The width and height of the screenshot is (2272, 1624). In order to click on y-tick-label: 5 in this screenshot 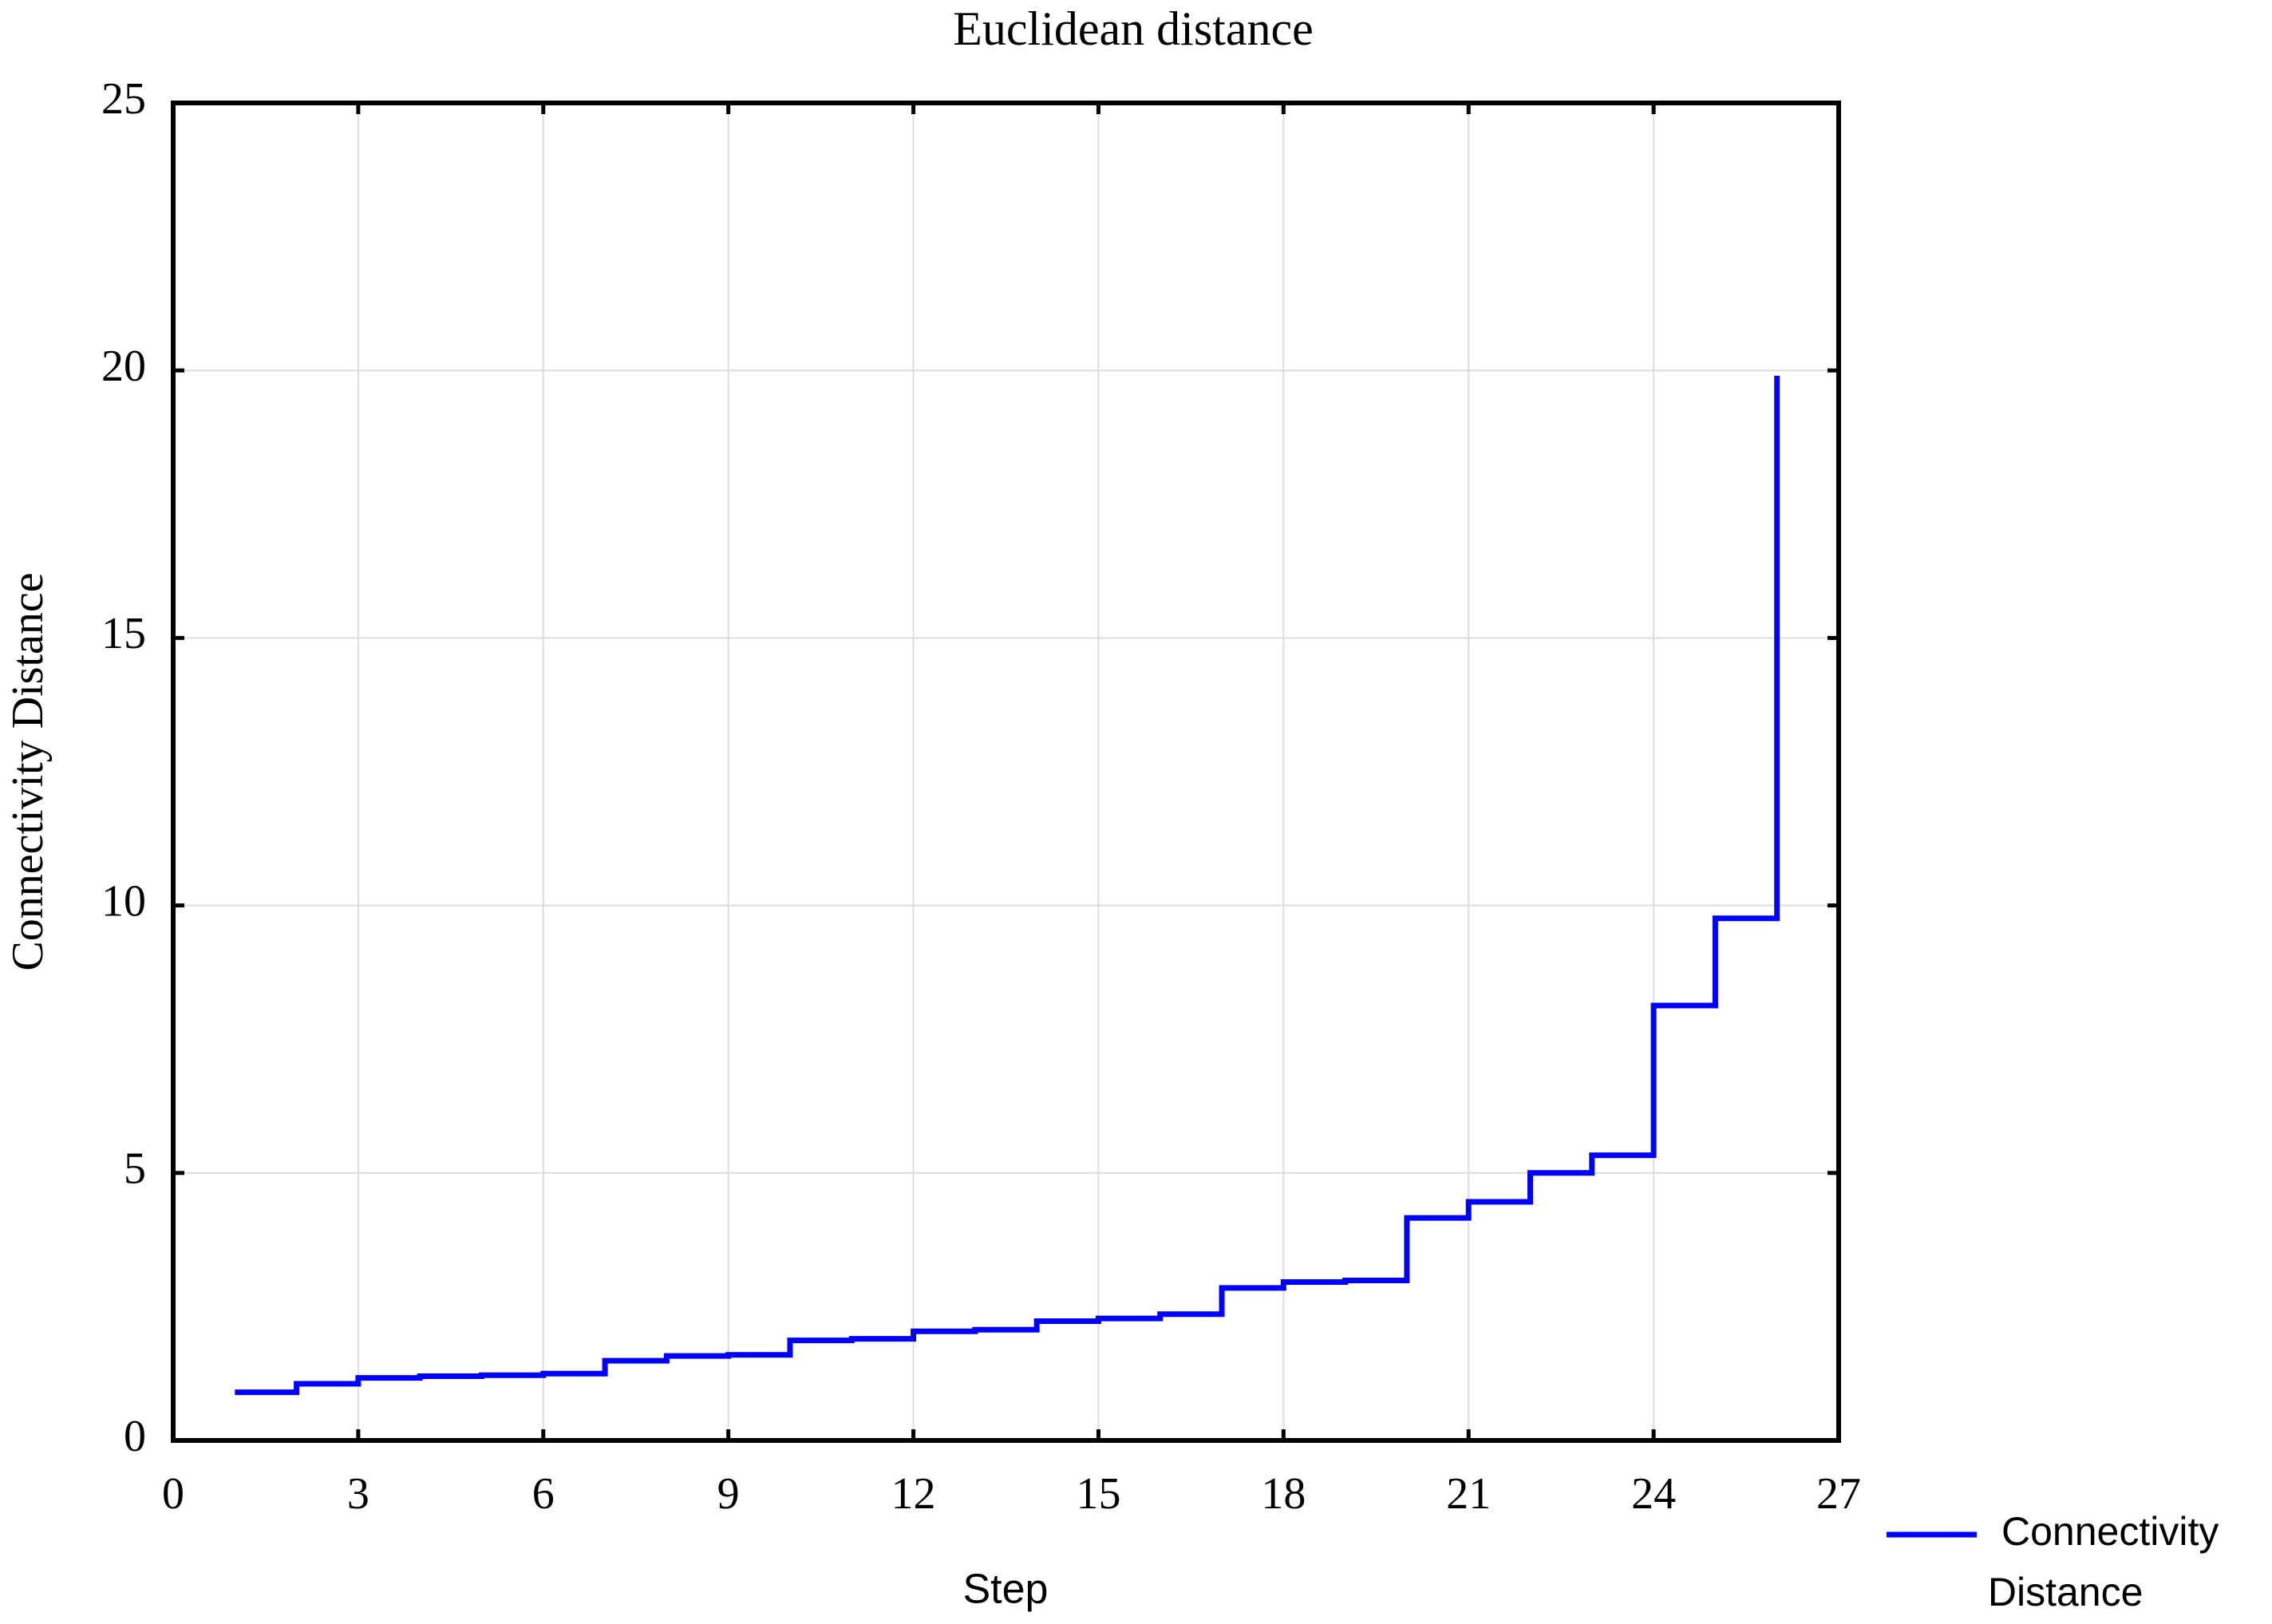, I will do `click(135, 1169)`.